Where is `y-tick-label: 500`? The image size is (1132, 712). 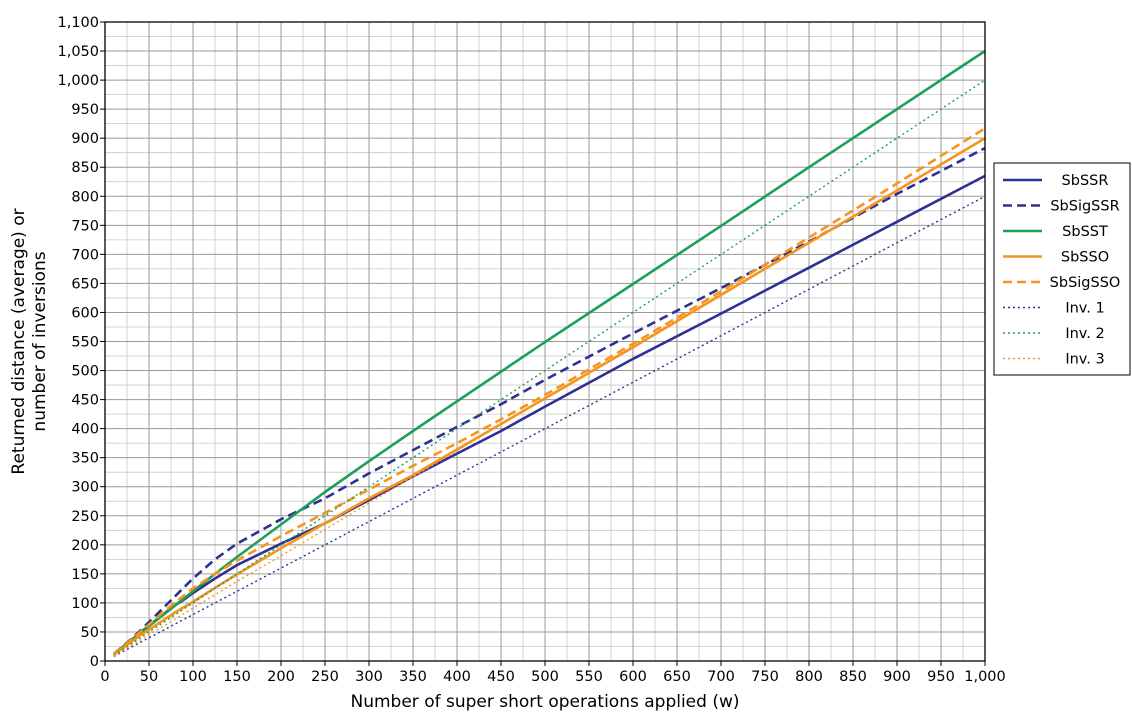 y-tick-label: 500 is located at coordinates (85, 372).